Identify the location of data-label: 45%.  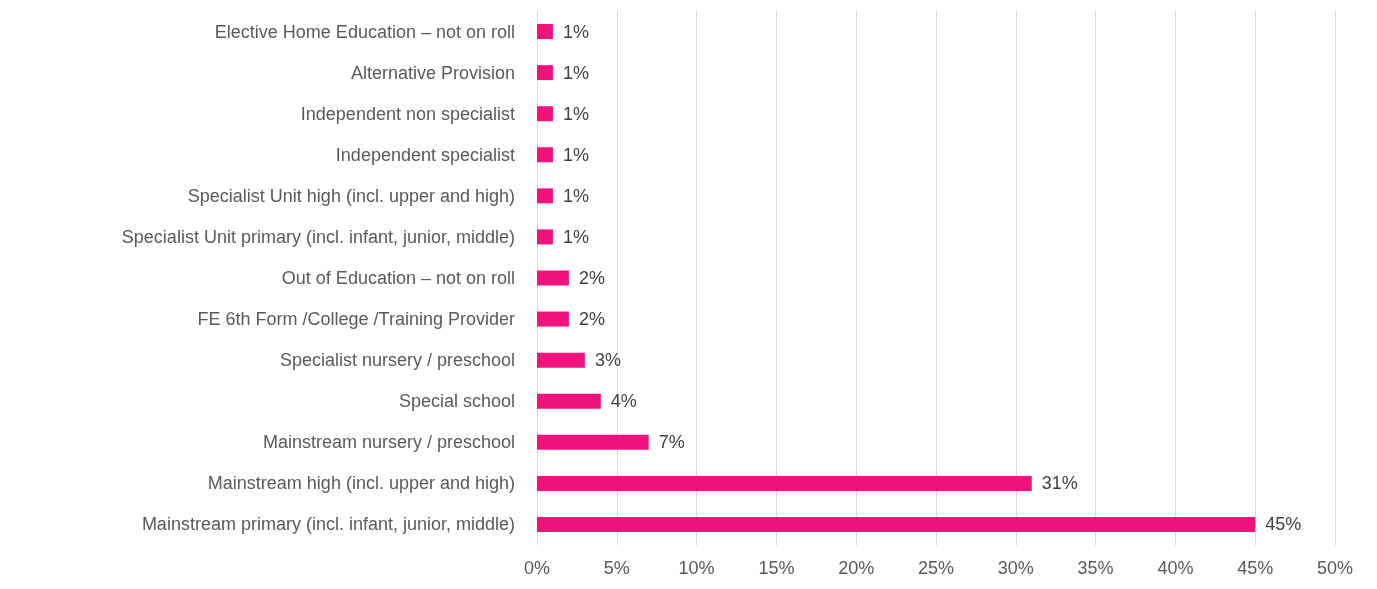
(1283, 524).